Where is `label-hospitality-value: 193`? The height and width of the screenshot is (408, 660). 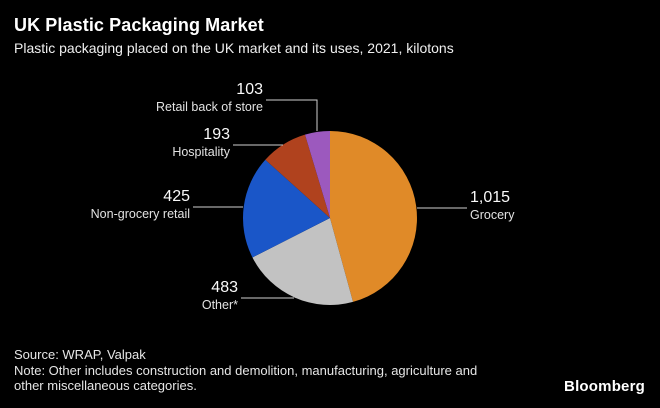
label-hospitality-value: 193 is located at coordinates (216, 134).